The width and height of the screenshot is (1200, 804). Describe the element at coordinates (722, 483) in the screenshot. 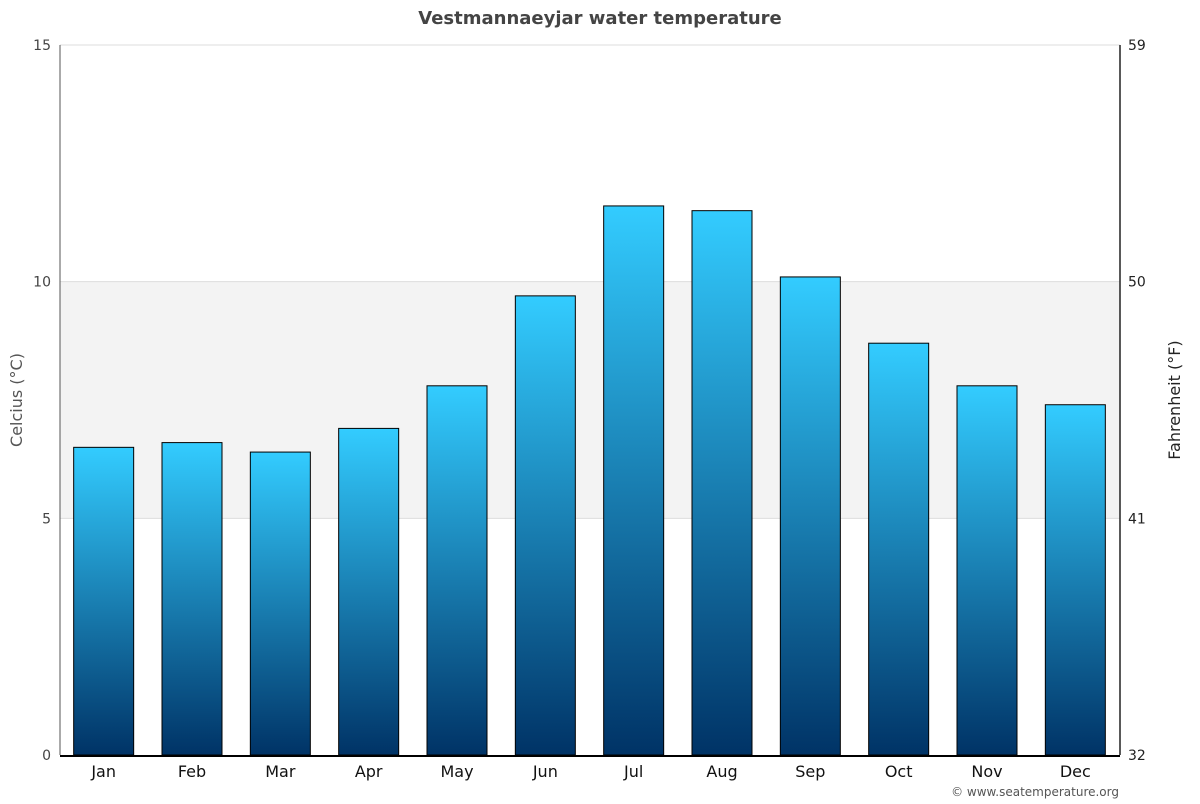

I see `bar-aug` at that location.